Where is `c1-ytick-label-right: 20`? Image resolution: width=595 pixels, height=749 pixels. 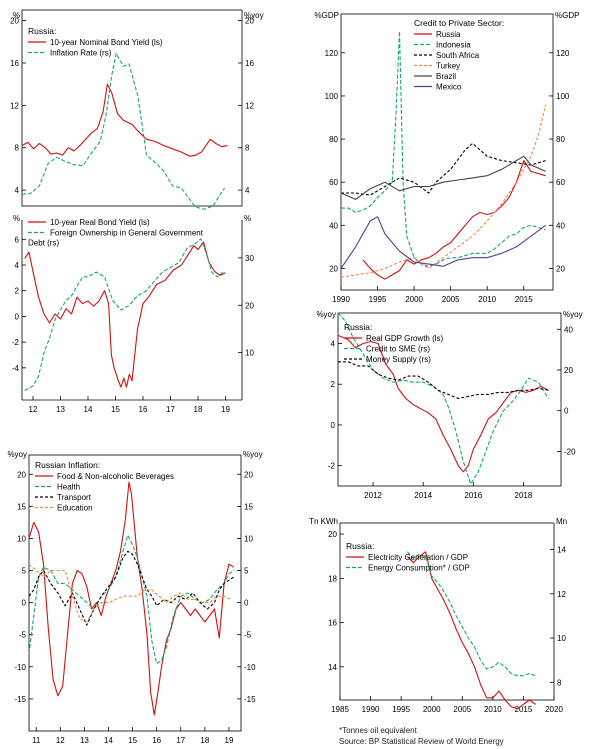
c1-ytick-label-right: 20 is located at coordinates (249, 21).